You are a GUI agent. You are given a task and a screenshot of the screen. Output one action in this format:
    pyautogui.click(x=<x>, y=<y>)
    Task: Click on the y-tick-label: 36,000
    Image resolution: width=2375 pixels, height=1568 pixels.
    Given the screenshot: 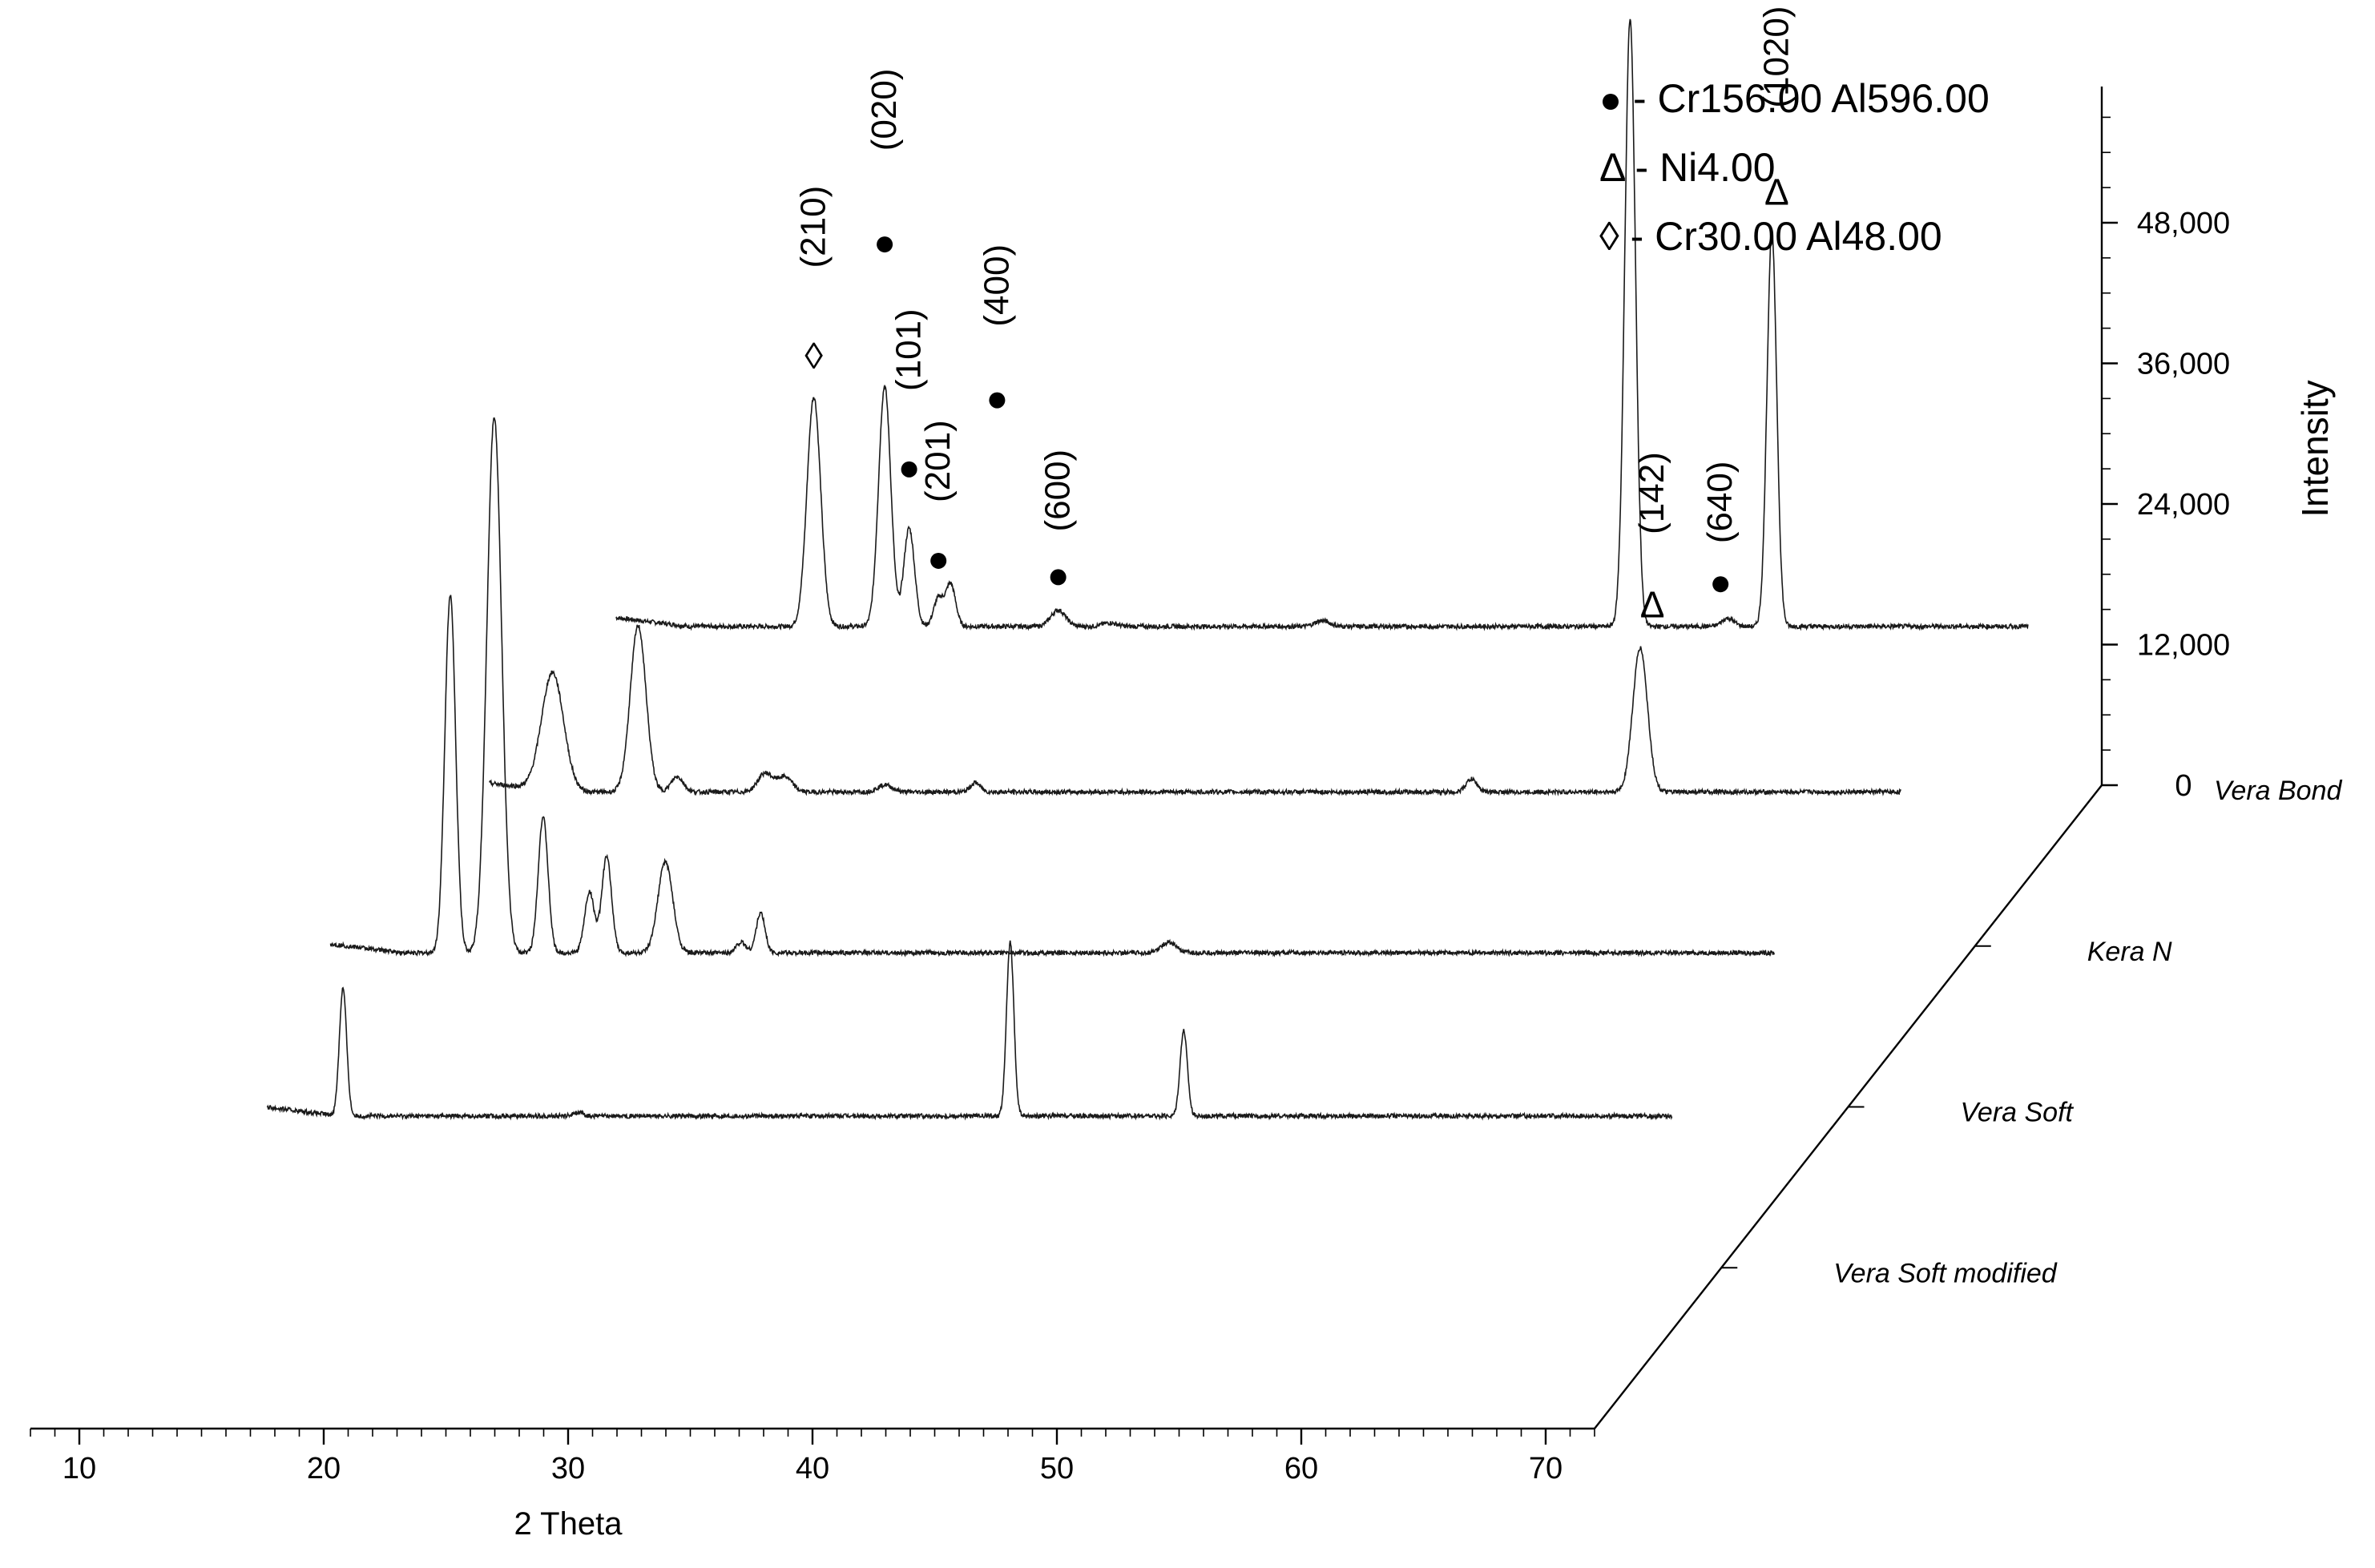 What is the action you would take?
    pyautogui.click(x=2183, y=364)
    